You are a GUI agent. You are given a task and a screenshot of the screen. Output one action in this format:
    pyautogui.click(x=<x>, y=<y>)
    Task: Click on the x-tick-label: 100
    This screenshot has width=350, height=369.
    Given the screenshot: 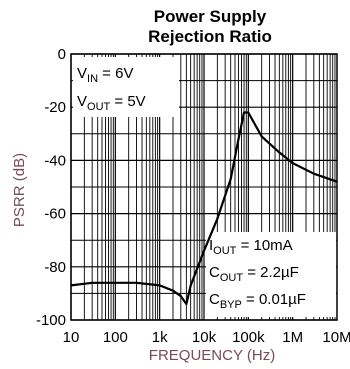 What is the action you would take?
    pyautogui.click(x=115, y=337)
    